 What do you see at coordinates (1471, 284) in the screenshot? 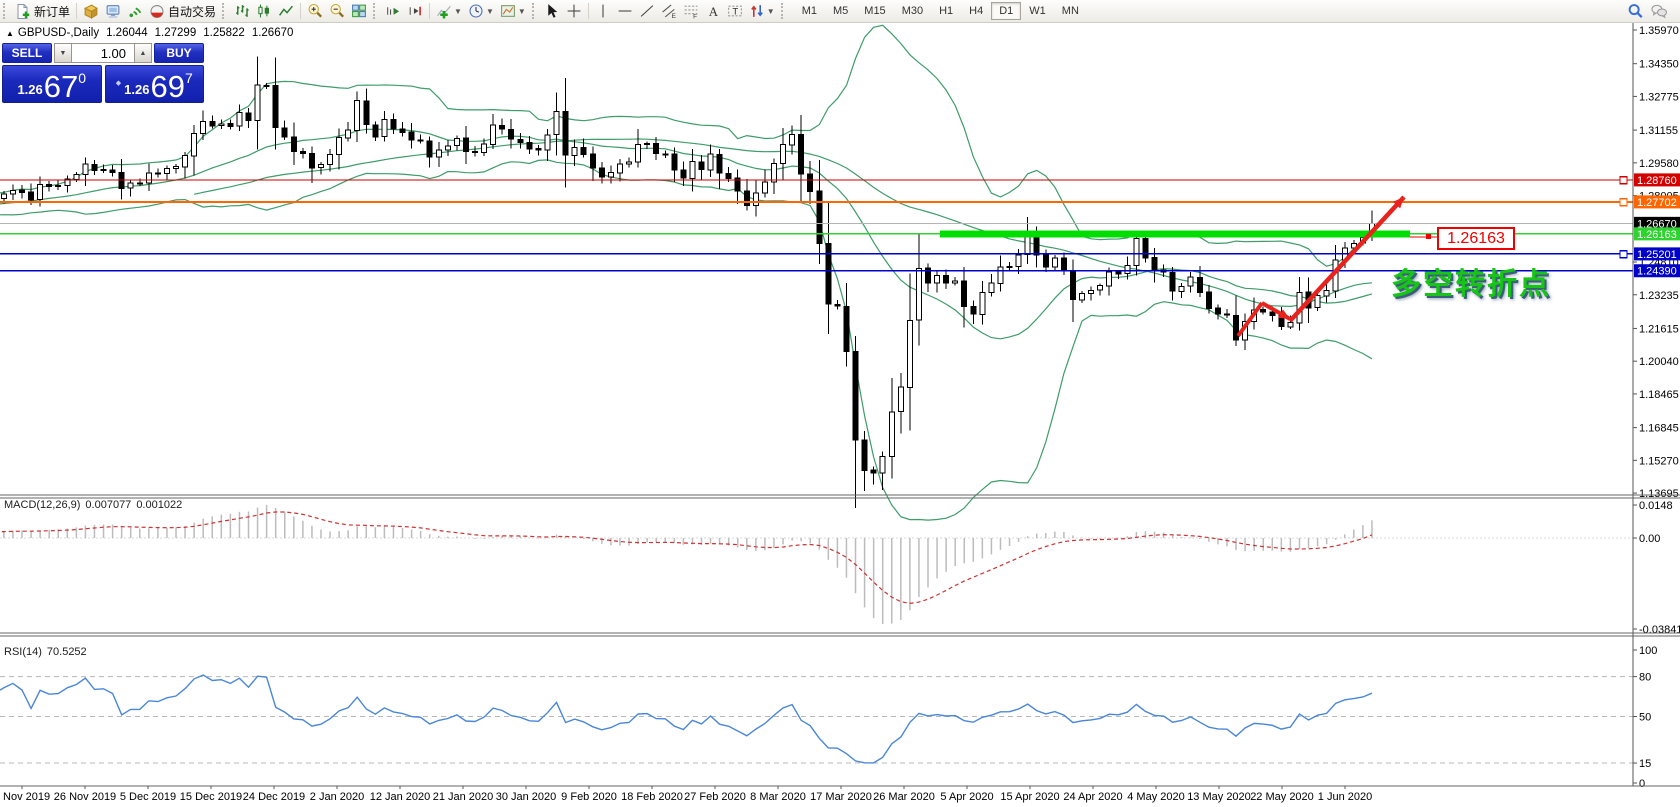
I see `annotation-text: 多空转折点` at bounding box center [1471, 284].